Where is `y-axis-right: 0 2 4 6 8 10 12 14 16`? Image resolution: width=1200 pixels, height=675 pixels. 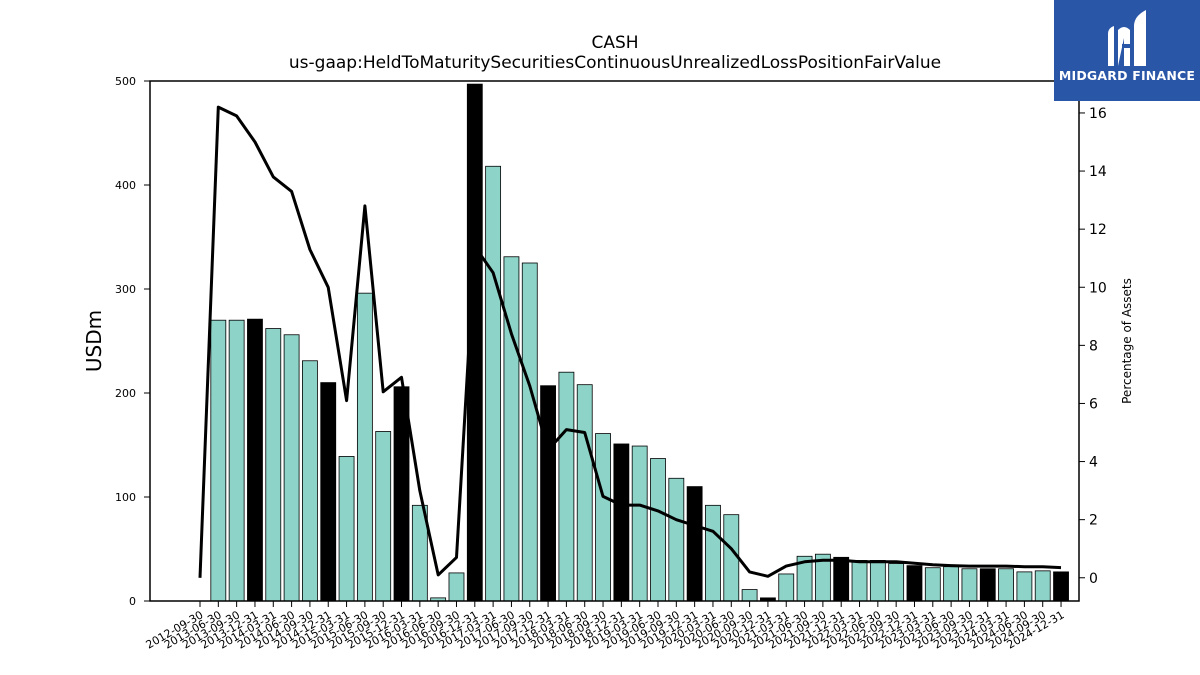 y-axis-right: 0 2 4 6 8 10 12 14 16 is located at coordinates (1093, 346).